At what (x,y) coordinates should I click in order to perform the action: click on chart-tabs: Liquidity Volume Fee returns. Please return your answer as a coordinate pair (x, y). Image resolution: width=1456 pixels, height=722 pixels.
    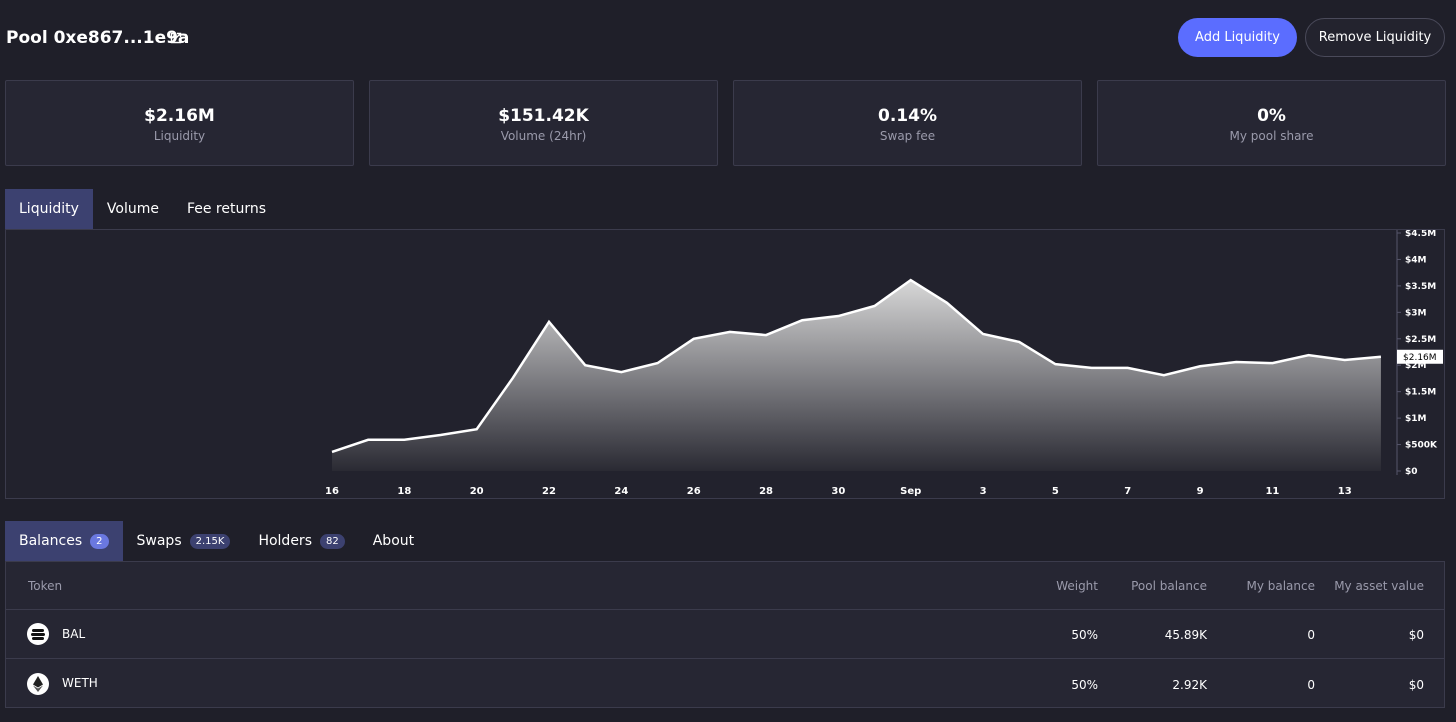
    Looking at the image, I should click on (142, 209).